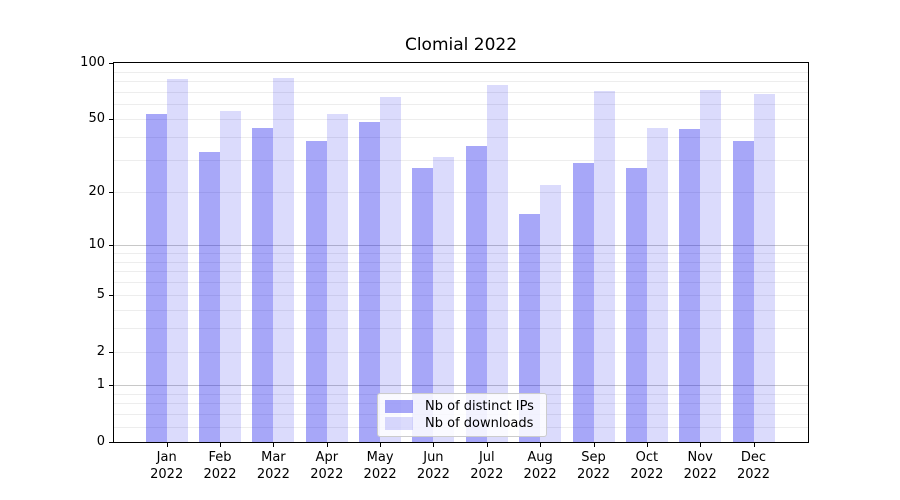 This screenshot has width=900, height=500. I want to click on bar-aug-distinct-ips, so click(530, 328).